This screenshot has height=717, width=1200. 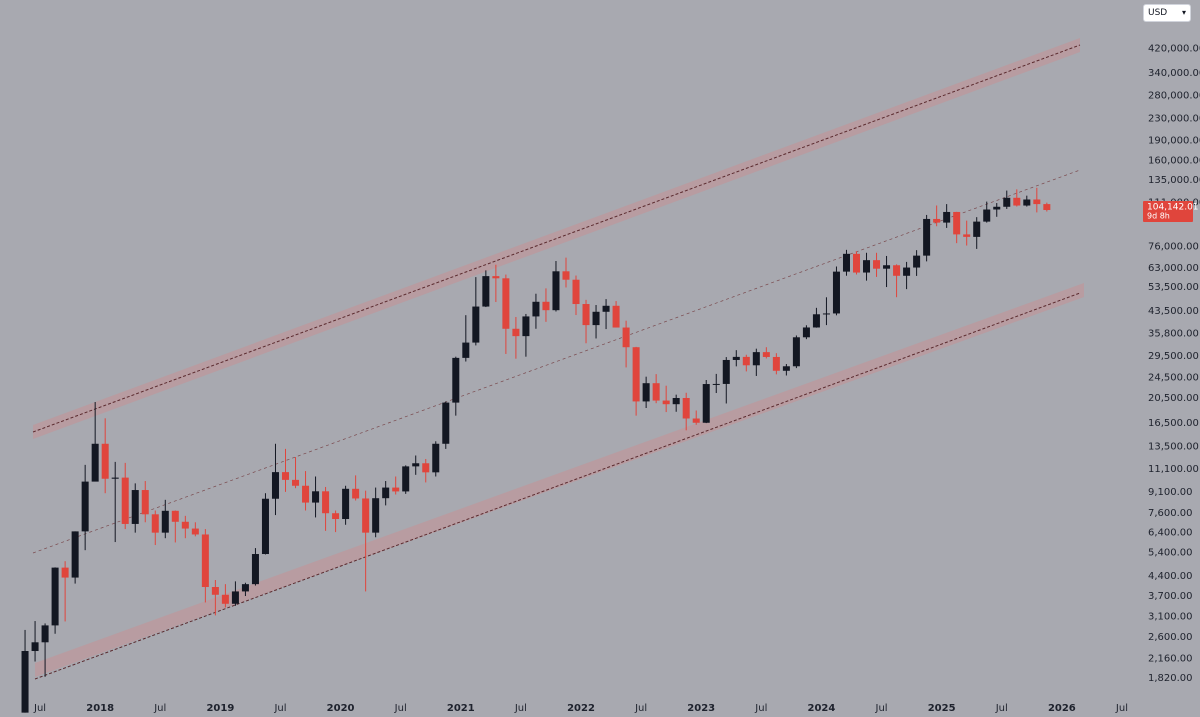 I want to click on y-tick-label: 63,000.00, so click(x=1173, y=268).